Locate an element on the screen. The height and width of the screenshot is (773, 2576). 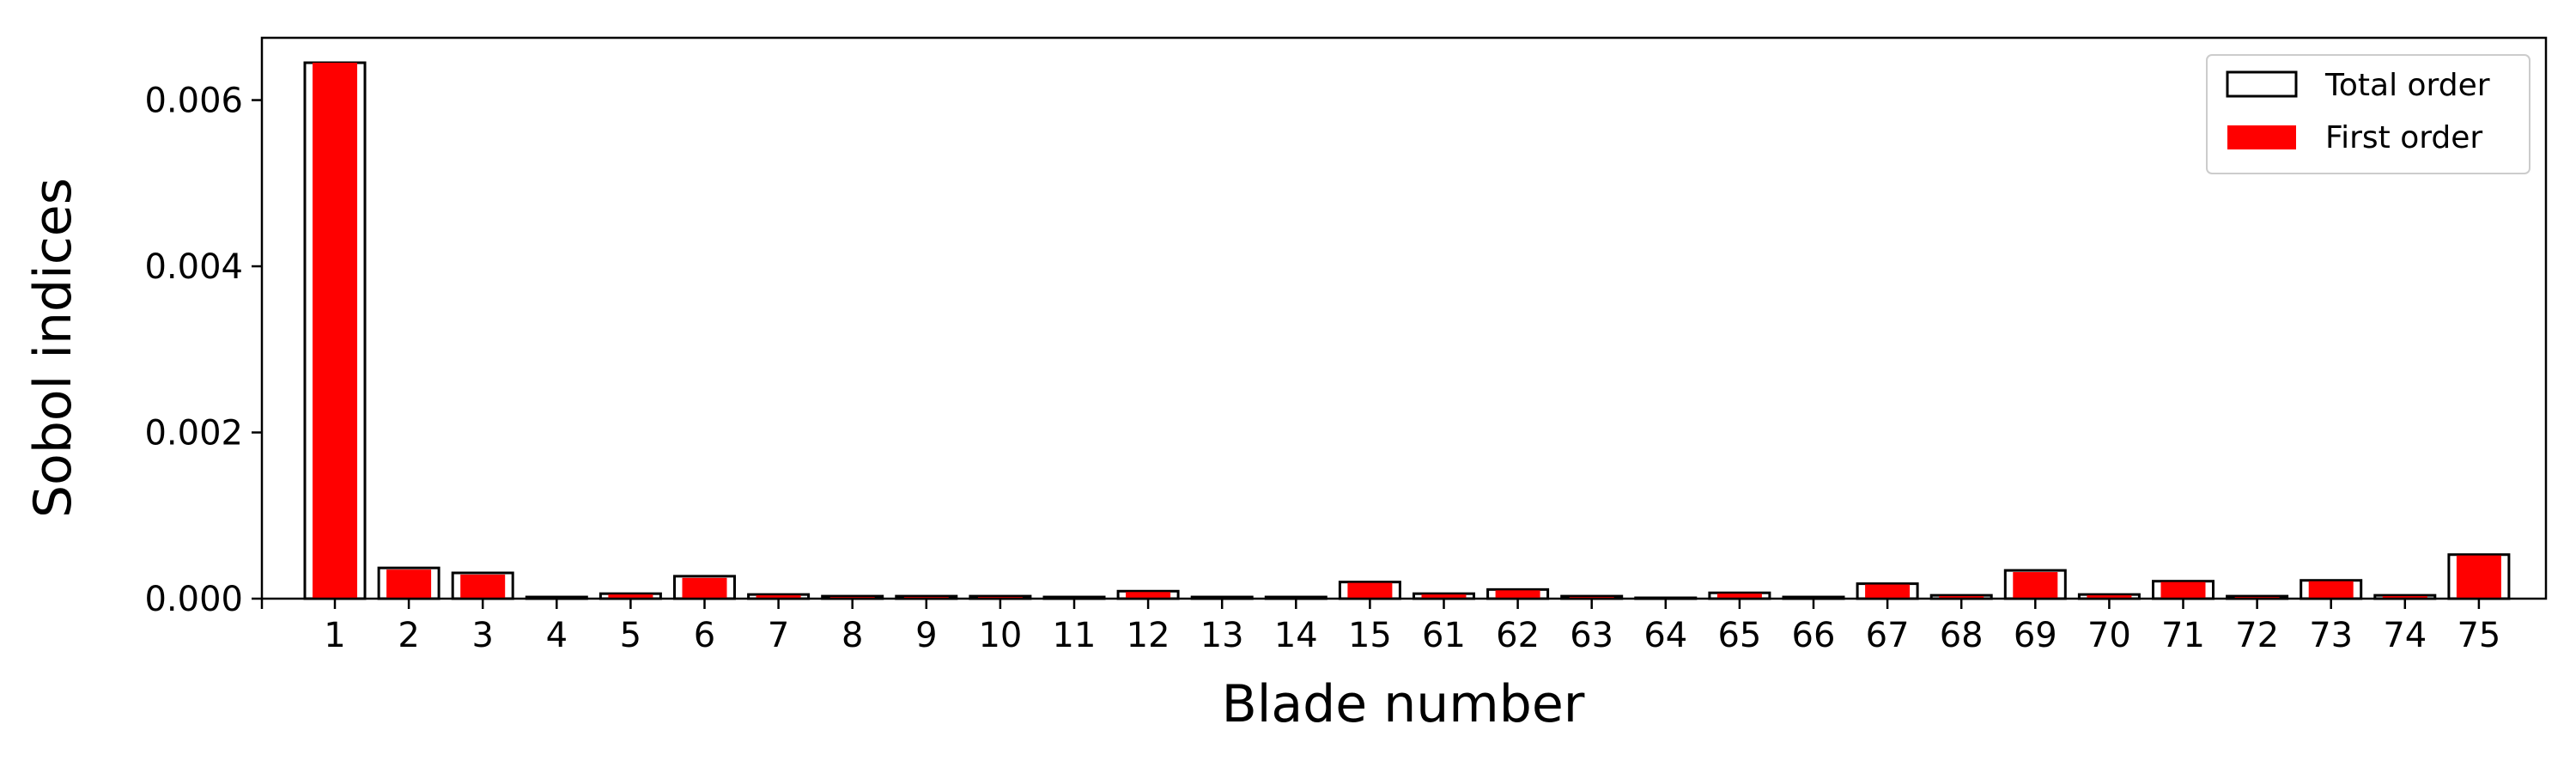
x-tick-label: 10 is located at coordinates (1000, 635).